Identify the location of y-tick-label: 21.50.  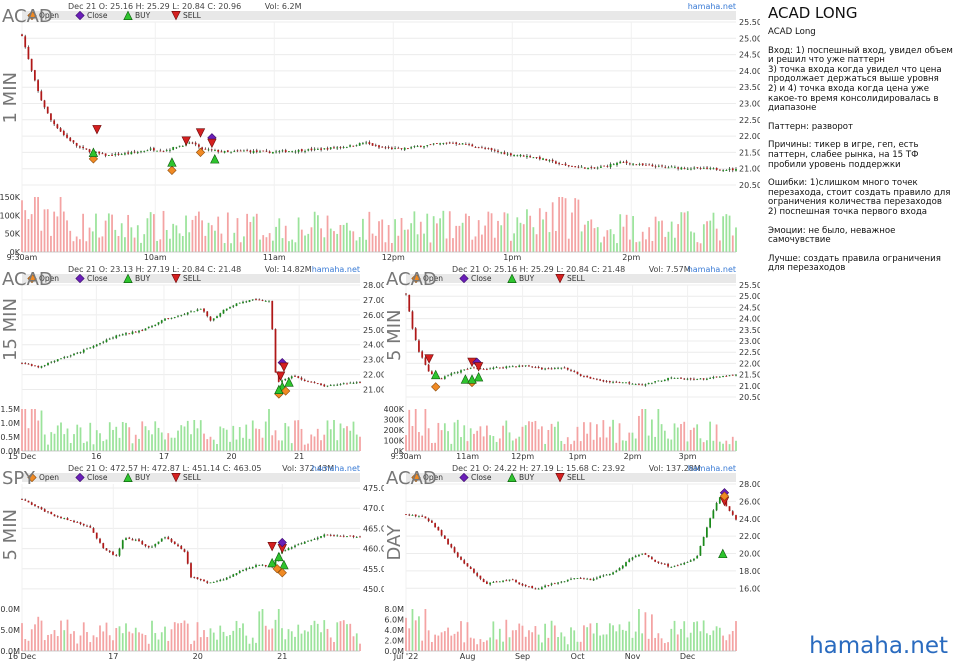
(749, 152).